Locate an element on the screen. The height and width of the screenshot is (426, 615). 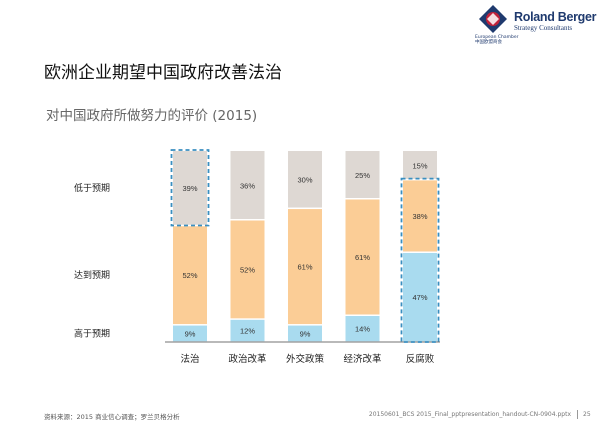
data-label: 47% is located at coordinates (419, 297).